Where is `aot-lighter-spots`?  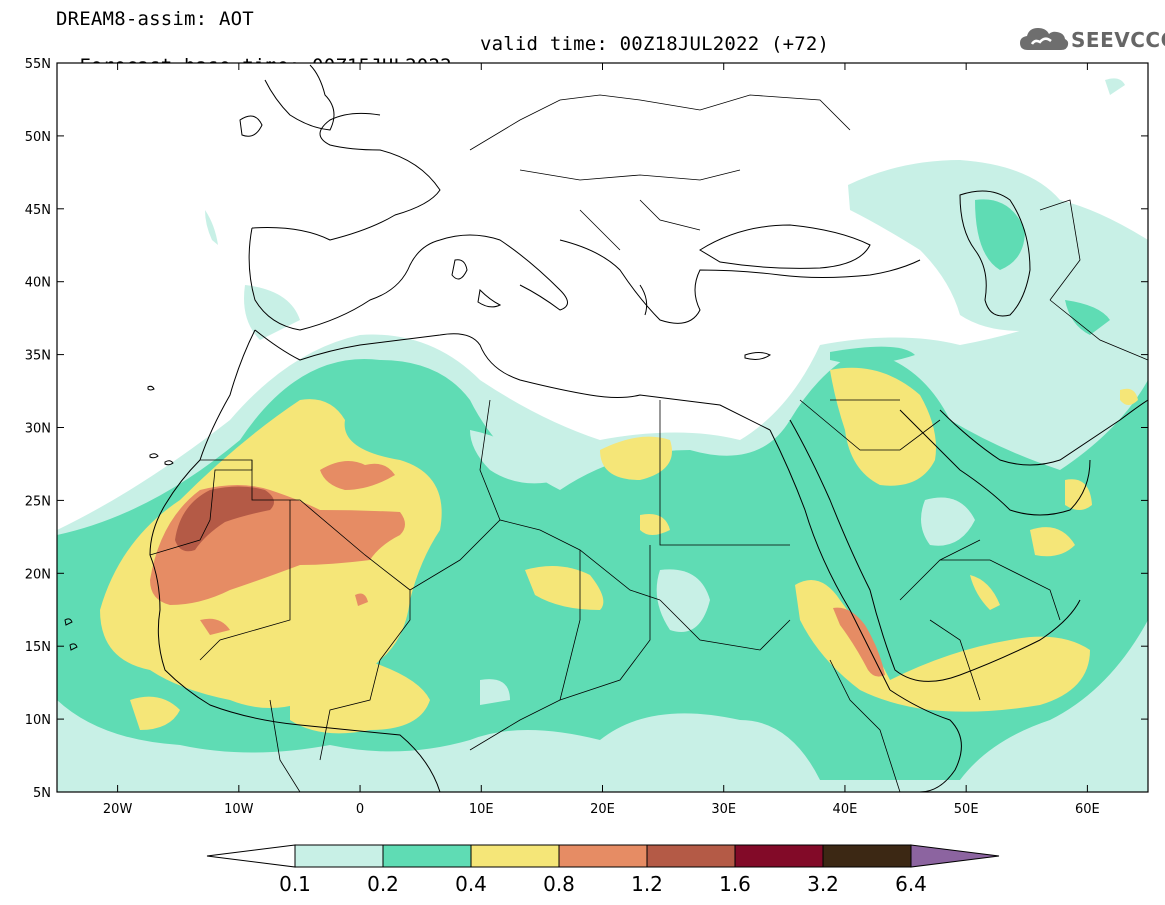 aot-lighter-spots is located at coordinates (722, 567).